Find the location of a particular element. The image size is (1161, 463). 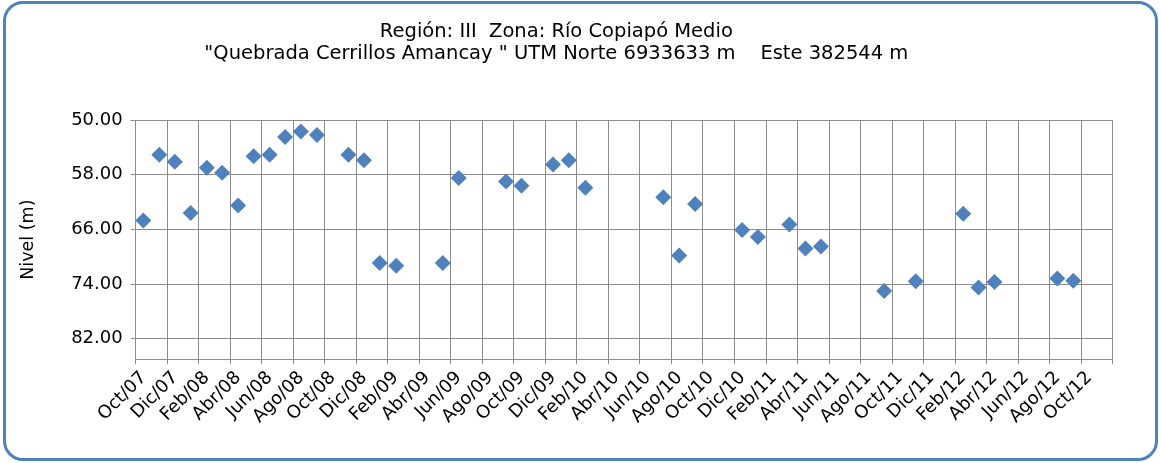

y-tick-label: 58.00 is located at coordinates (97, 173).